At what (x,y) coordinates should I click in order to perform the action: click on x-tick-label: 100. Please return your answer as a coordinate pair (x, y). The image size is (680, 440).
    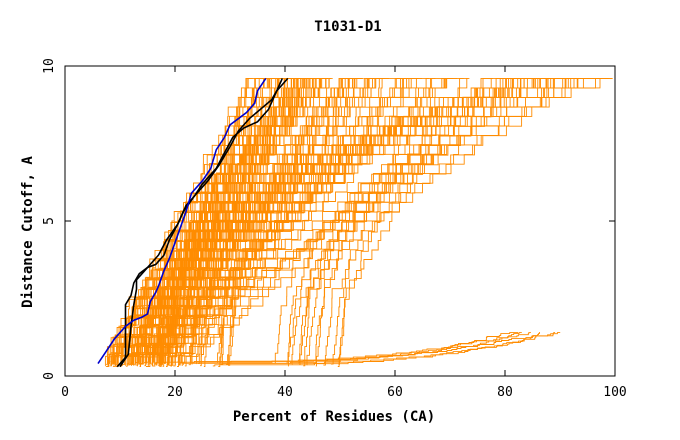
    Looking at the image, I should click on (614, 392).